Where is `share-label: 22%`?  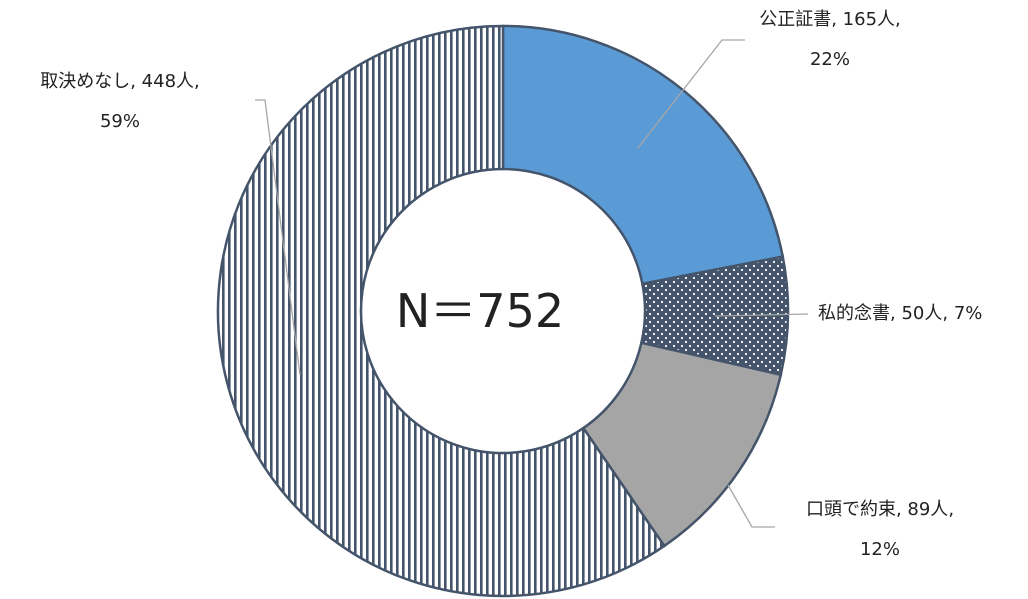 share-label: 22% is located at coordinates (830, 59).